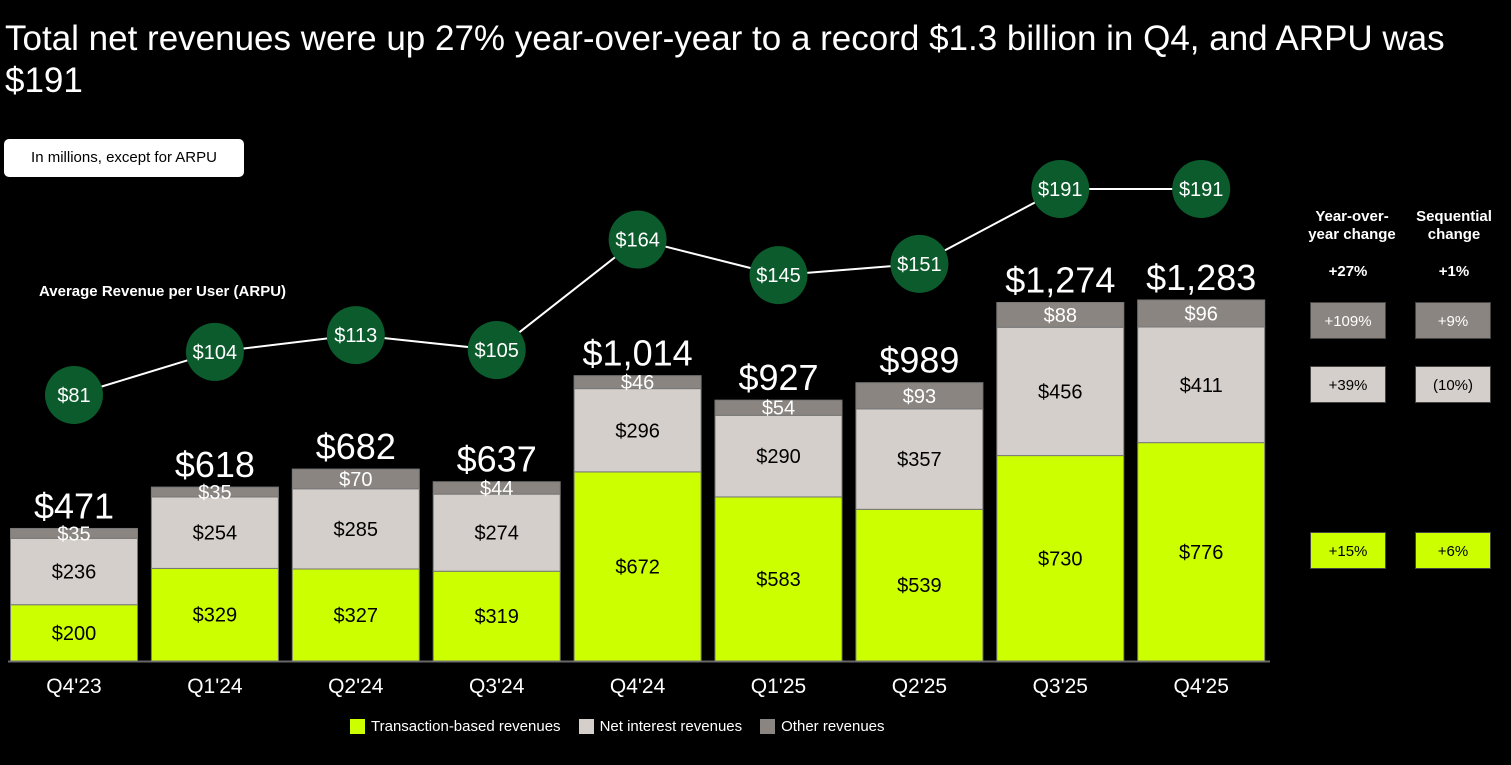 The image size is (1511, 765). Describe the element at coordinates (1348, 320) in the screenshot. I see `yoy-other: +109%` at that location.